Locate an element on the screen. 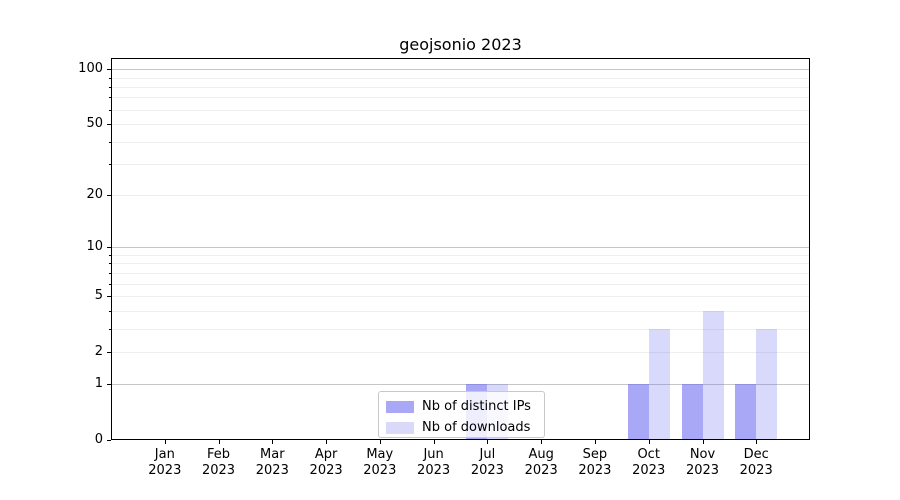 This screenshot has height=500, width=900. x-tick-mark-apr is located at coordinates (327, 442).